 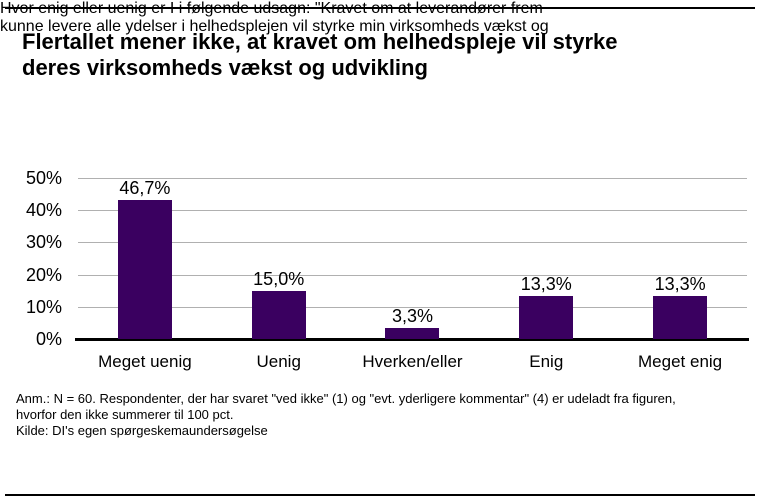 I want to click on y-axis-tick-label: 20%, so click(x=43, y=275).